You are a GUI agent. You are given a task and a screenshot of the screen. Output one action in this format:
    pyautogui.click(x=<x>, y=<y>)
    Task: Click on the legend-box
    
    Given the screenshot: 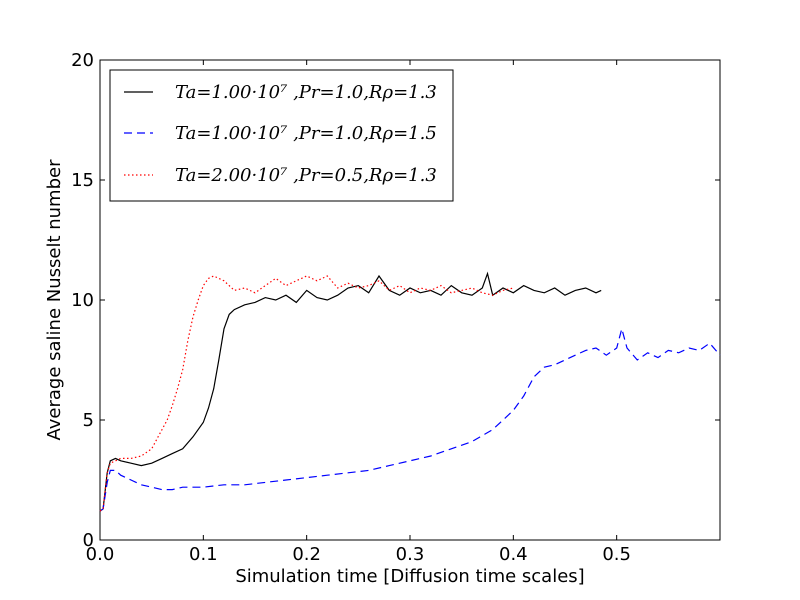 What is the action you would take?
    pyautogui.click(x=281, y=135)
    